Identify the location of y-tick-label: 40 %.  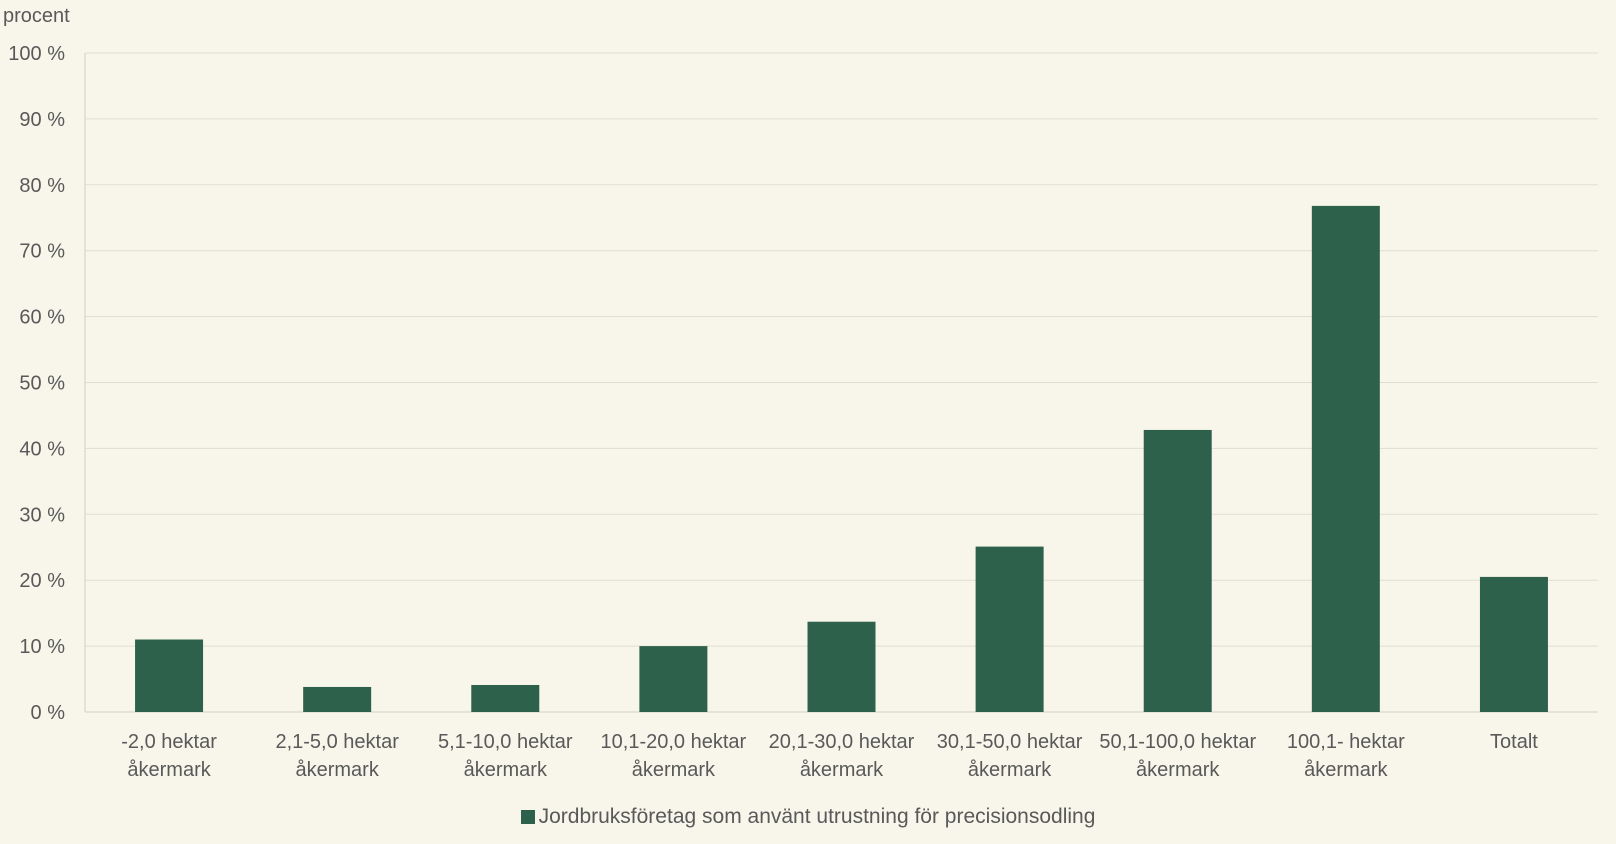
(42, 449).